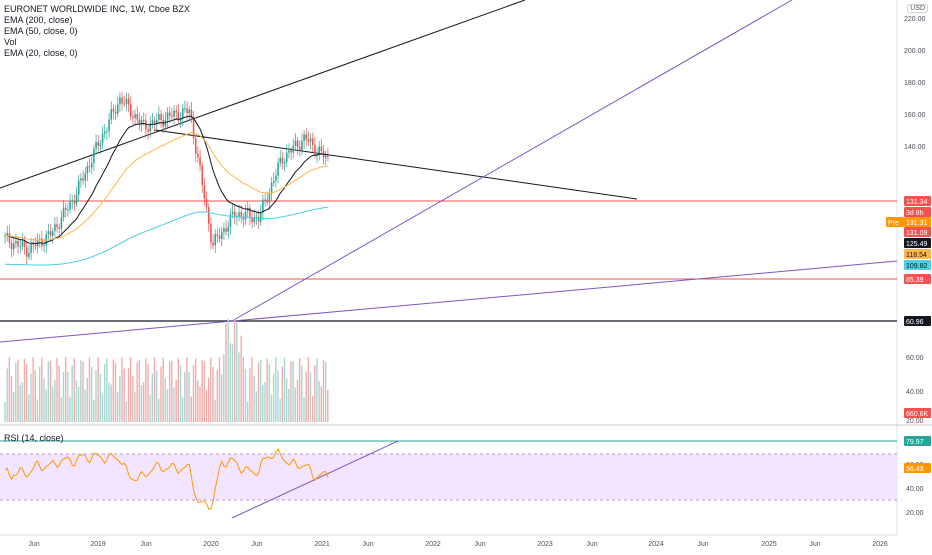 The width and height of the screenshot is (932, 555). What do you see at coordinates (917, 266) in the screenshot?
I see `badge-value: 109.82` at bounding box center [917, 266].